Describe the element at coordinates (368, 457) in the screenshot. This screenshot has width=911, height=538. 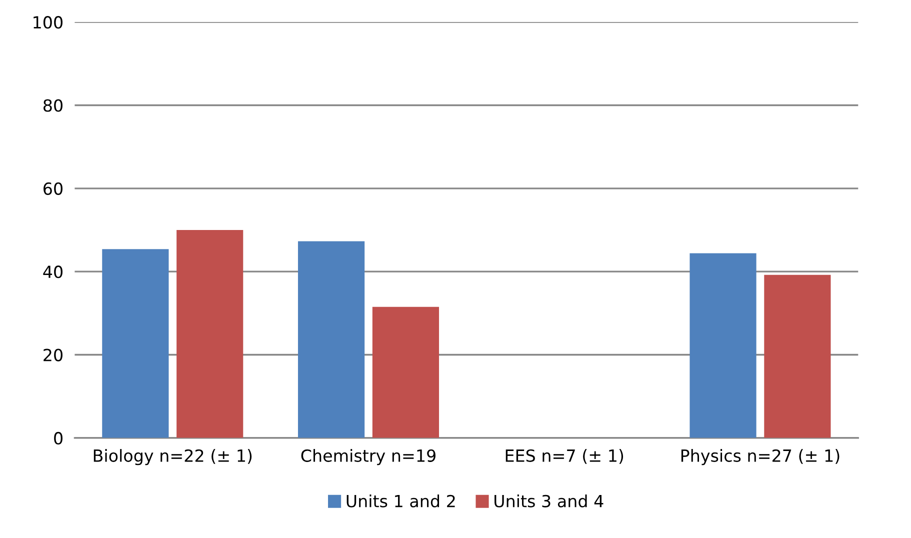
I see `x-tick-label: Chemistry n=19` at that location.